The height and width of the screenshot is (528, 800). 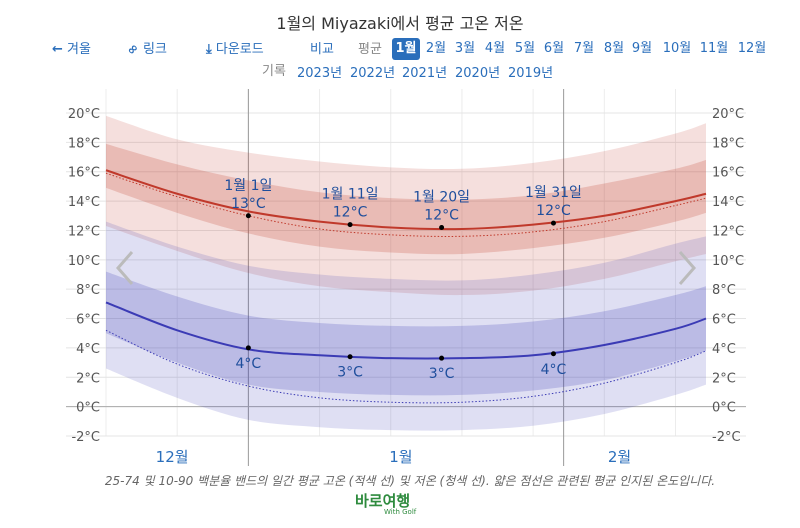 I want to click on y-tick-label-left: 4°C, so click(x=88, y=349).